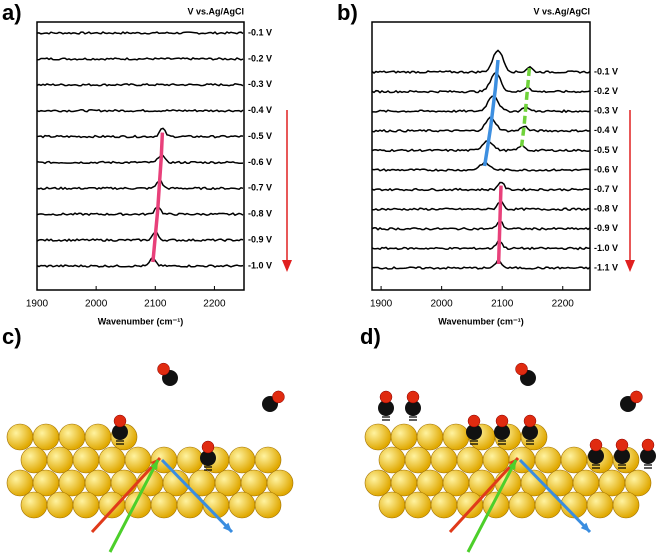 The width and height of the screenshot is (661, 557). What do you see at coordinates (606, 209) in the screenshot?
I see `potential-label: -0.8 V` at bounding box center [606, 209].